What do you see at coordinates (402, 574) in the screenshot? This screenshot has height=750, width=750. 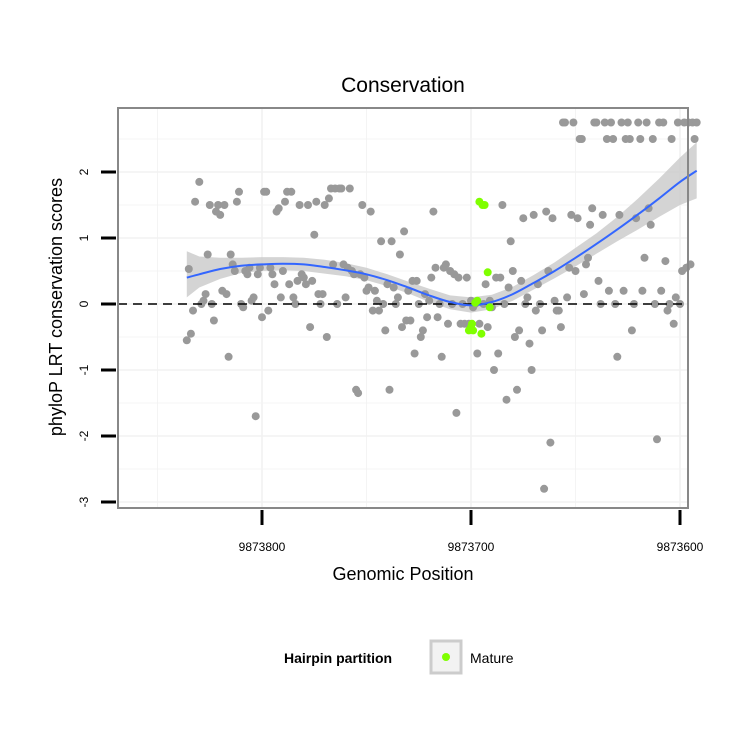 I see `x-axis-title: Genomic Position` at bounding box center [402, 574].